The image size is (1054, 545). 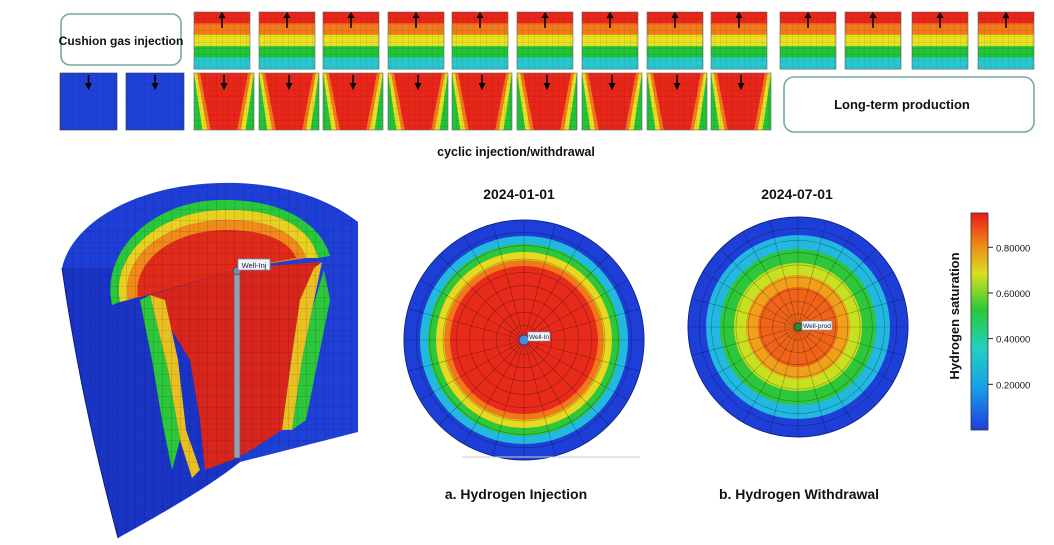 What do you see at coordinates (519, 194) in the screenshot?
I see `map-a-date: 2024-01-01` at bounding box center [519, 194].